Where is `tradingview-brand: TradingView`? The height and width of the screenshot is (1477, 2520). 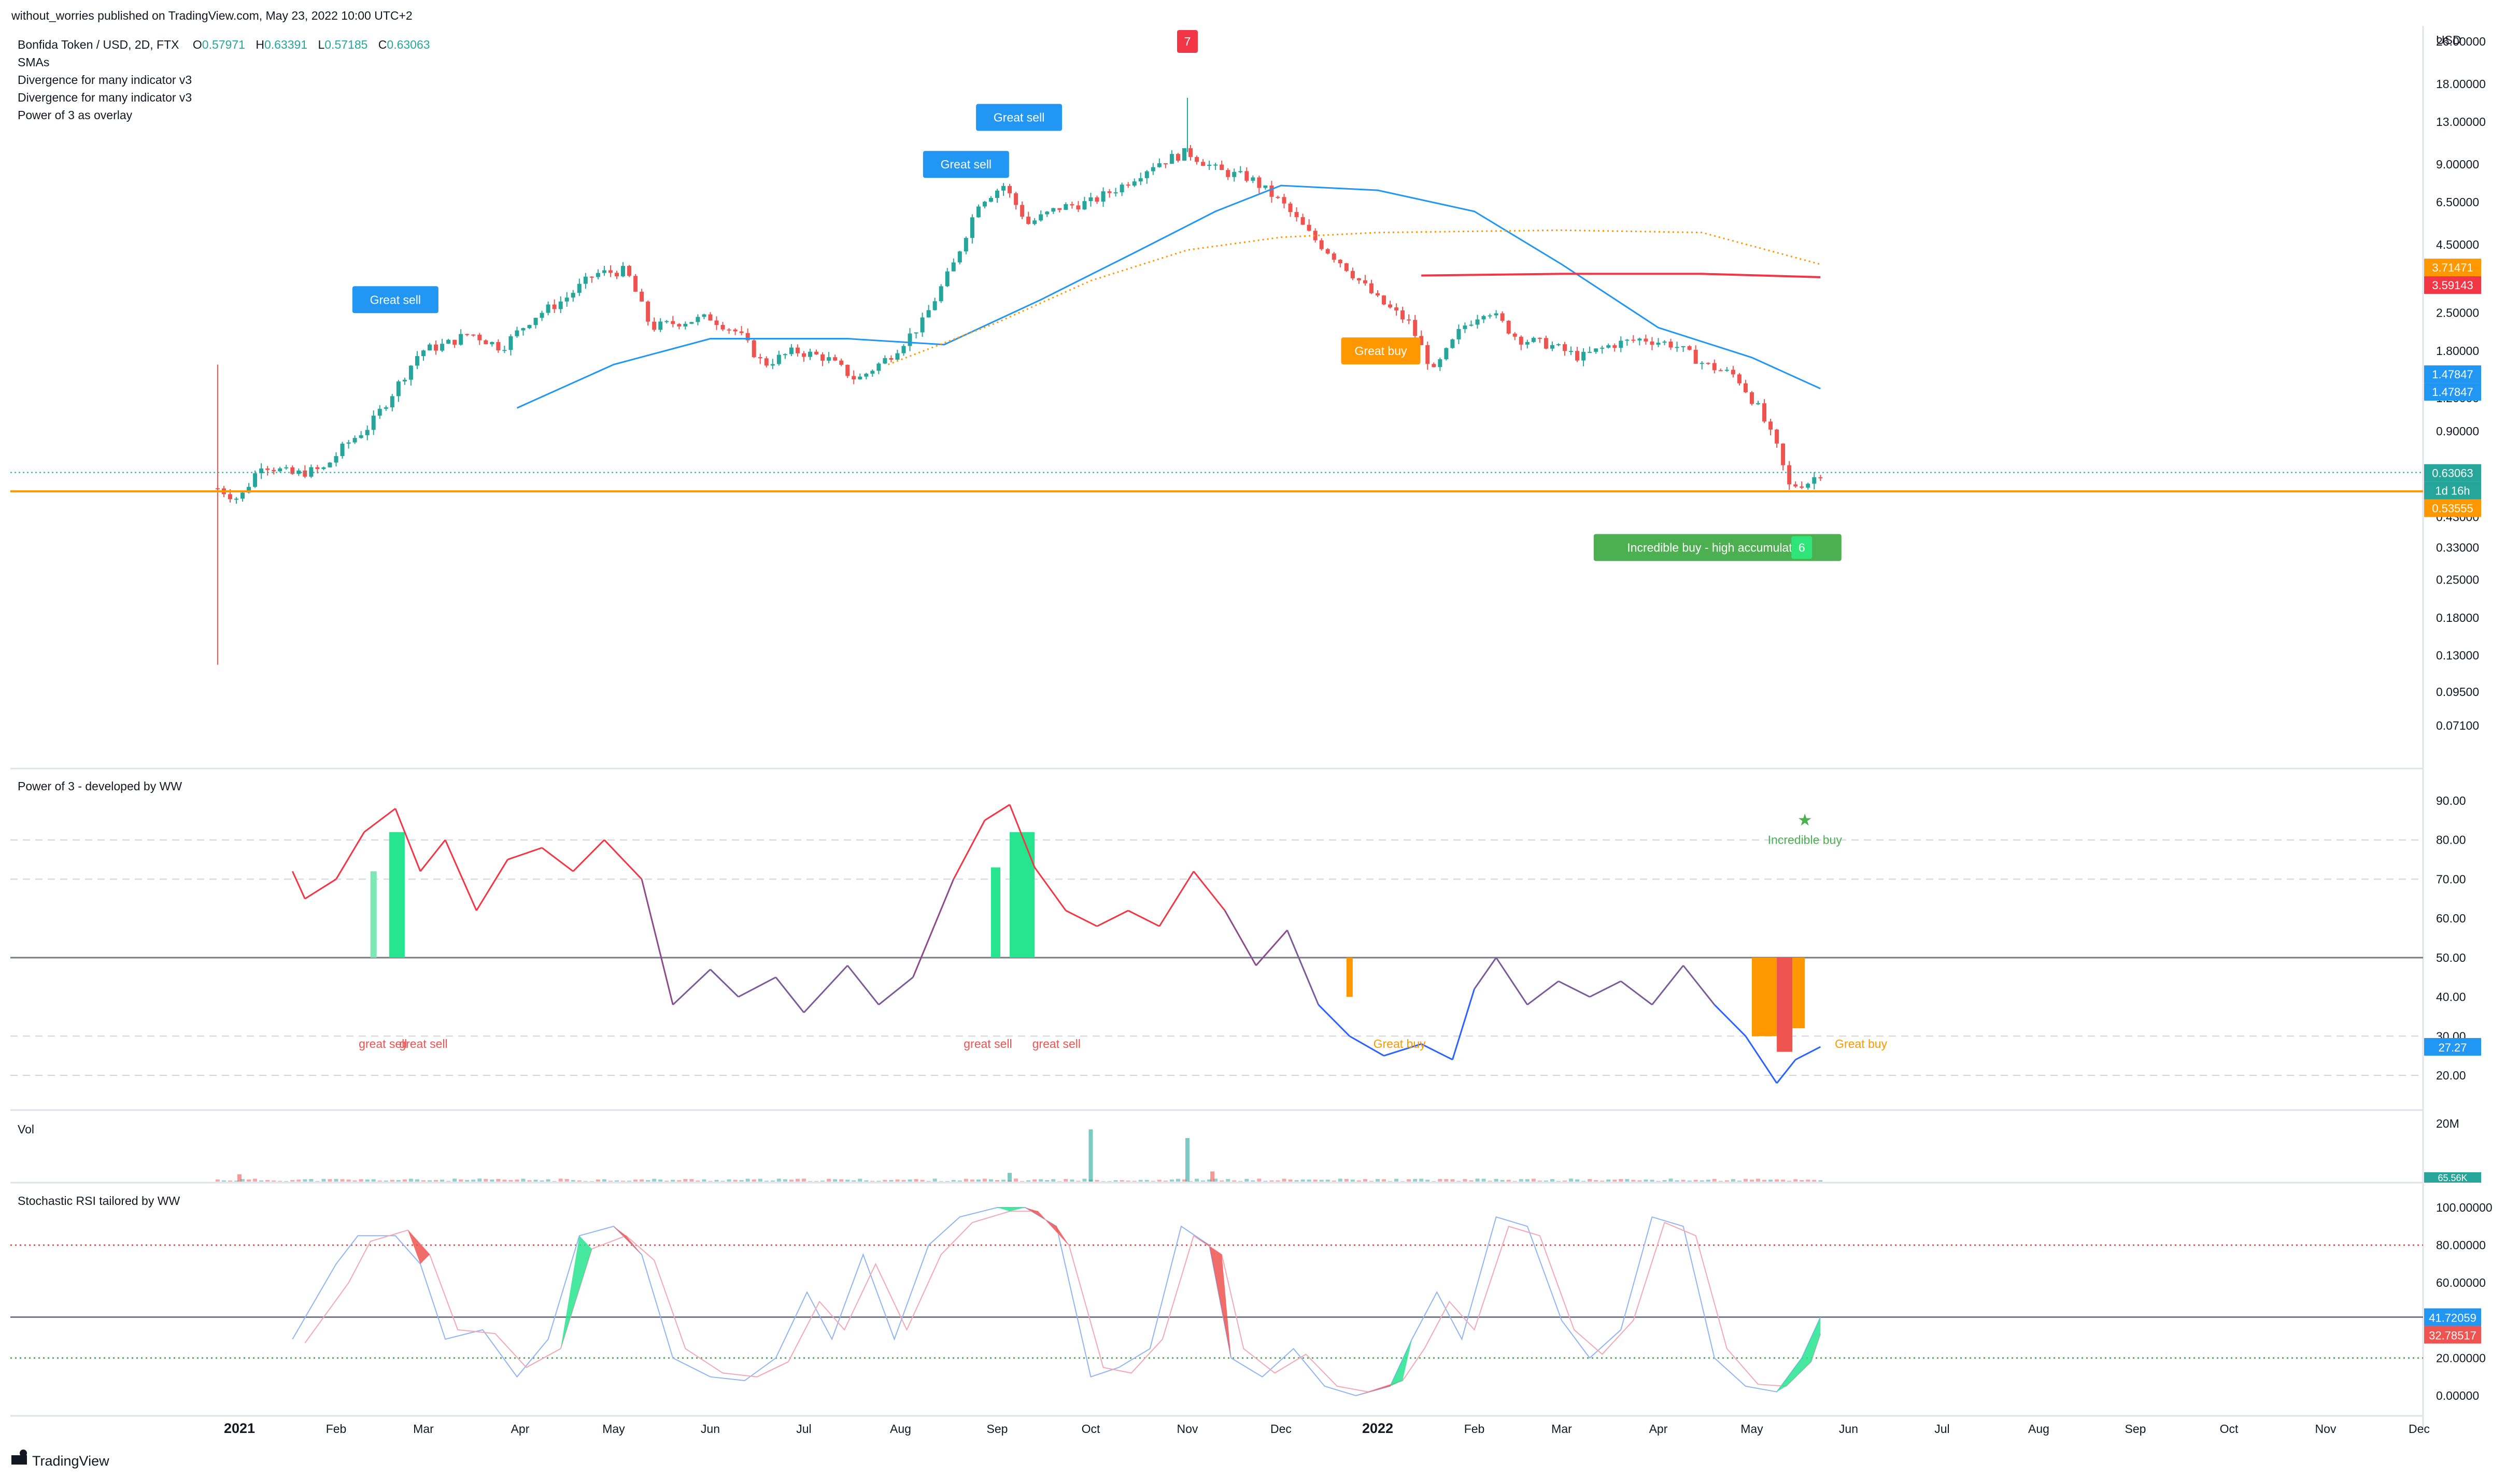 tradingview-brand: TradingView is located at coordinates (70, 1461).